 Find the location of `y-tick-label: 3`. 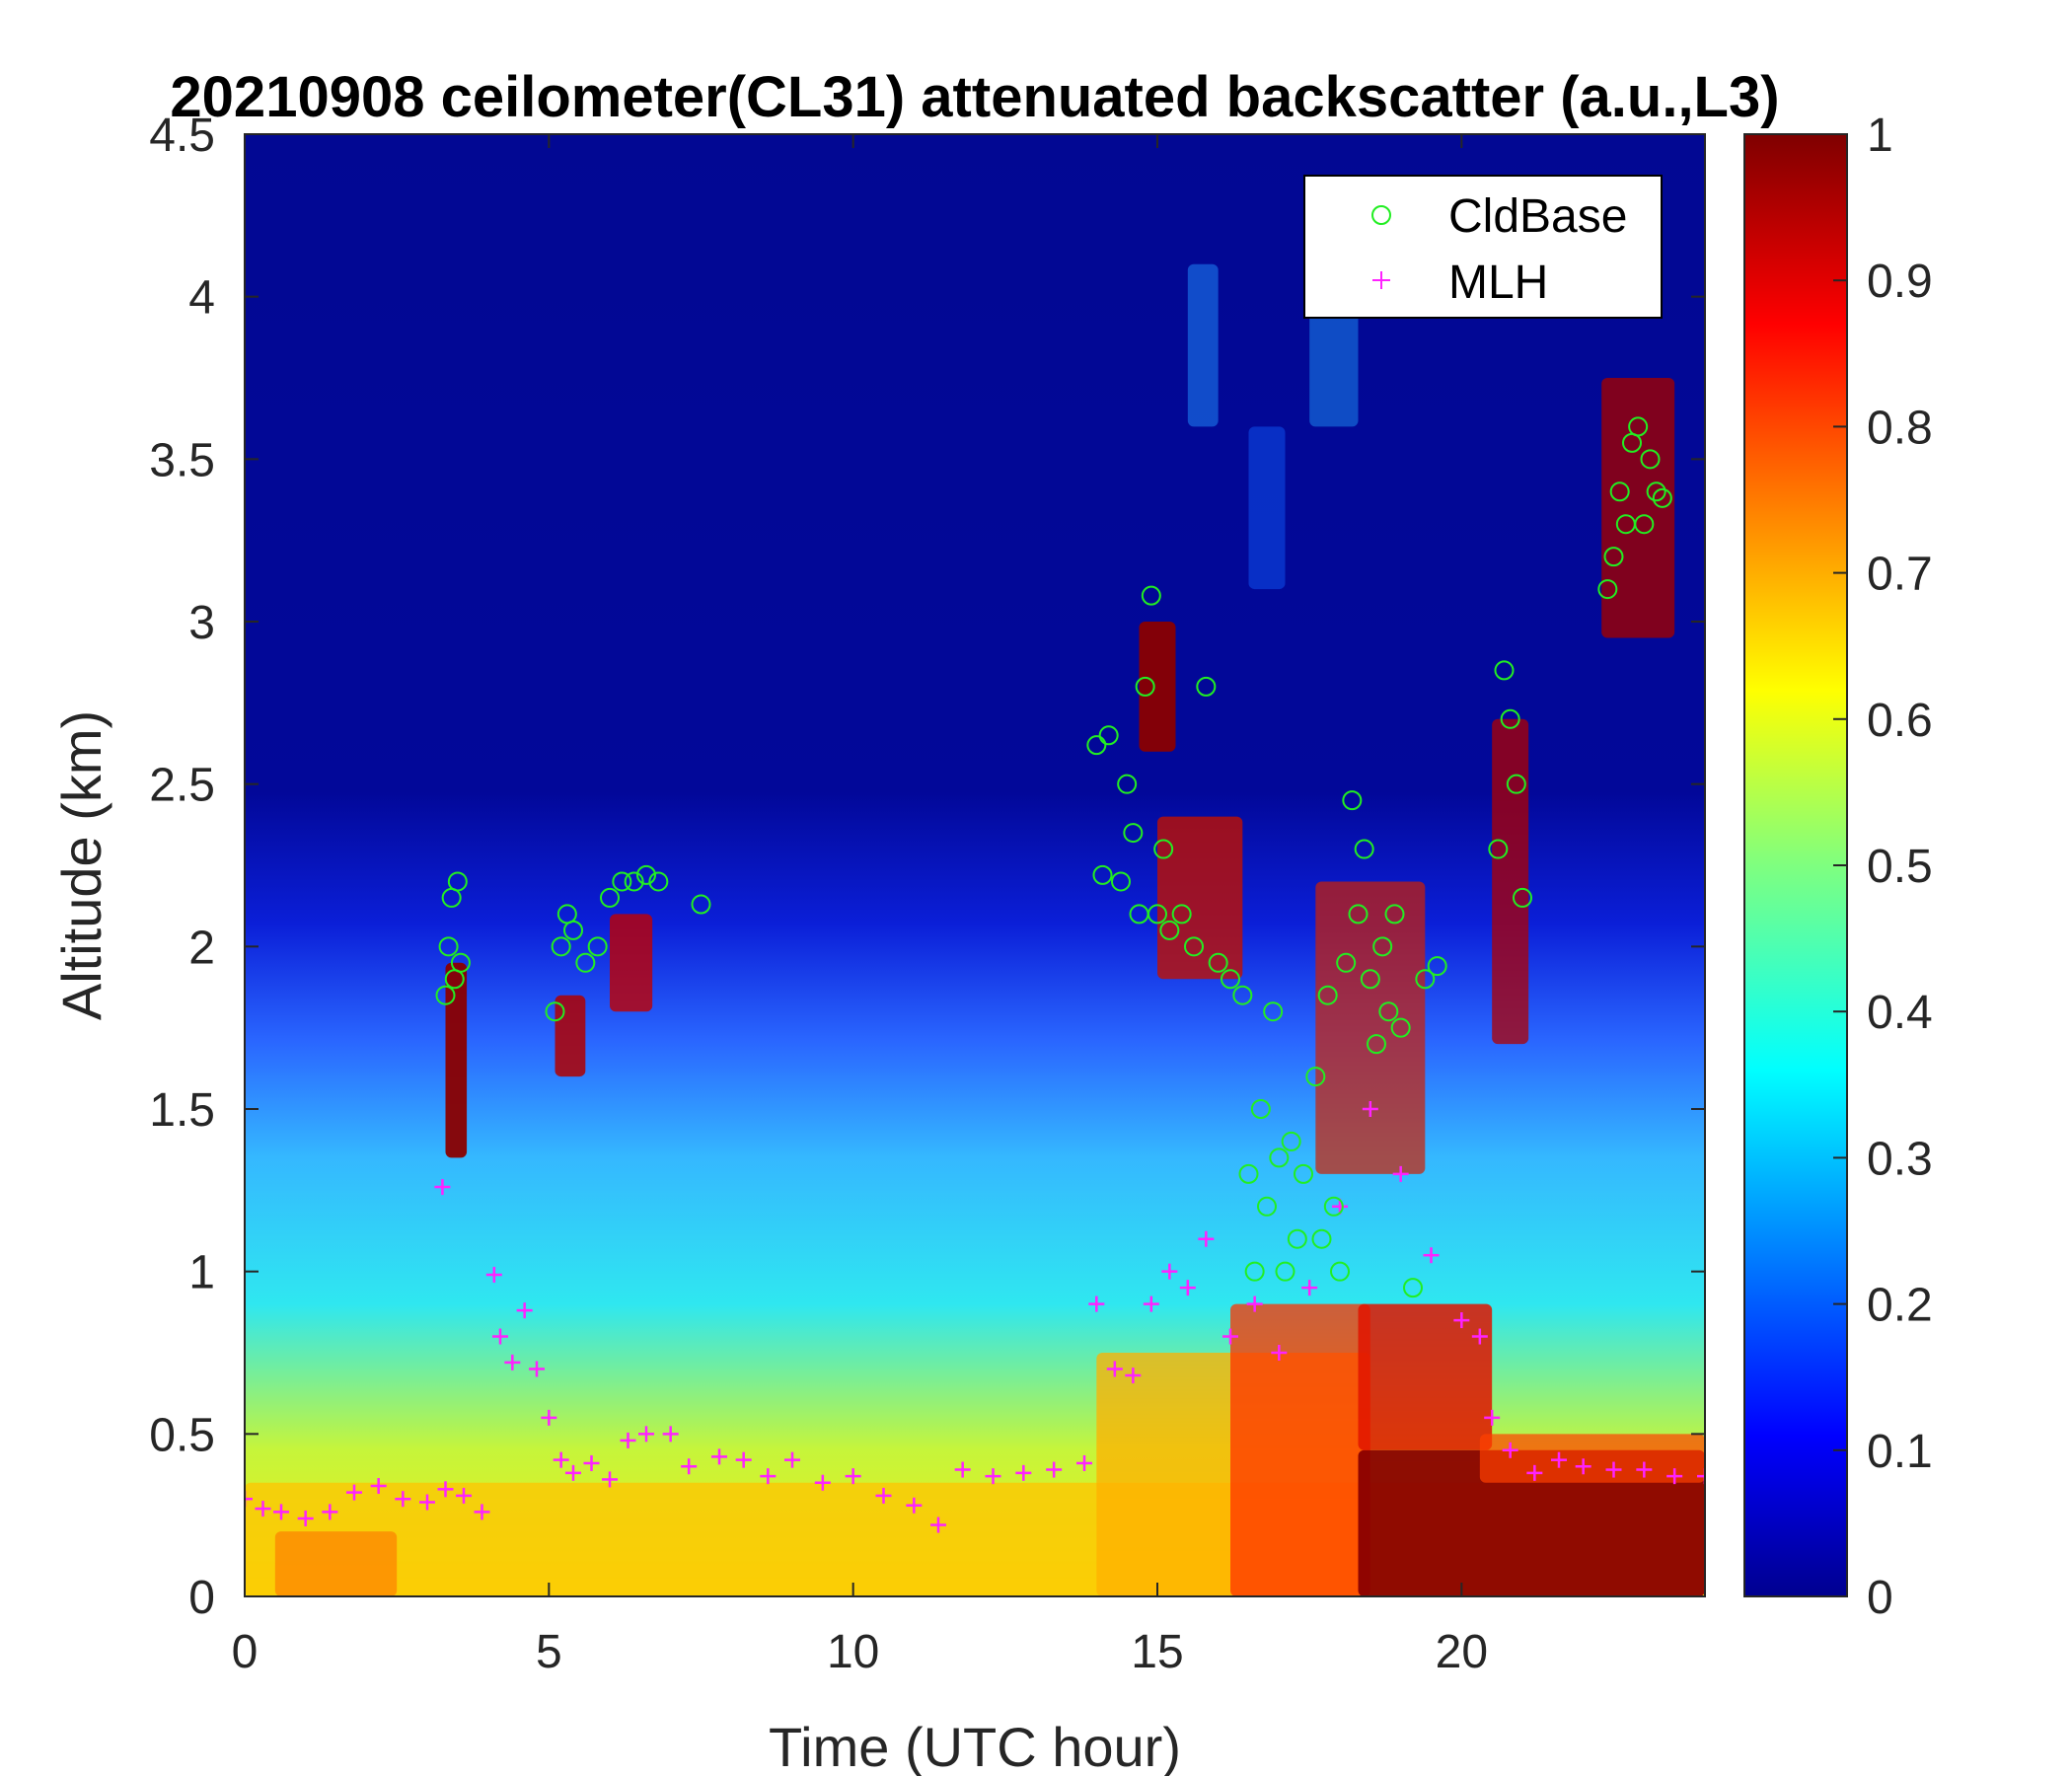

y-tick-label: 3 is located at coordinates (202, 623).